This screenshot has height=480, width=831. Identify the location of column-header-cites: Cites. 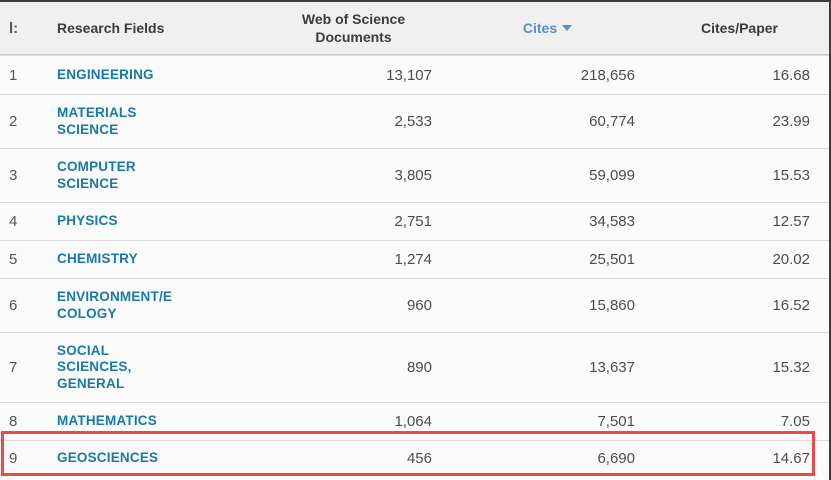
(547, 28).